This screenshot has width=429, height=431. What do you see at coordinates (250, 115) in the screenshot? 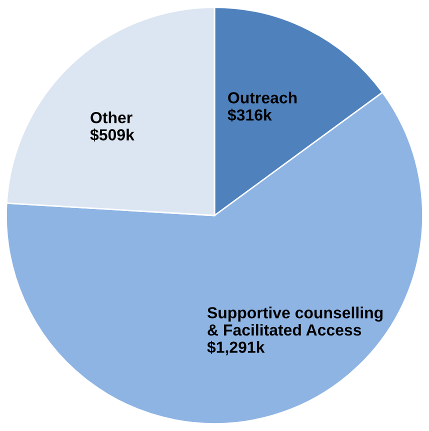
I see `data-label: $316k` at bounding box center [250, 115].